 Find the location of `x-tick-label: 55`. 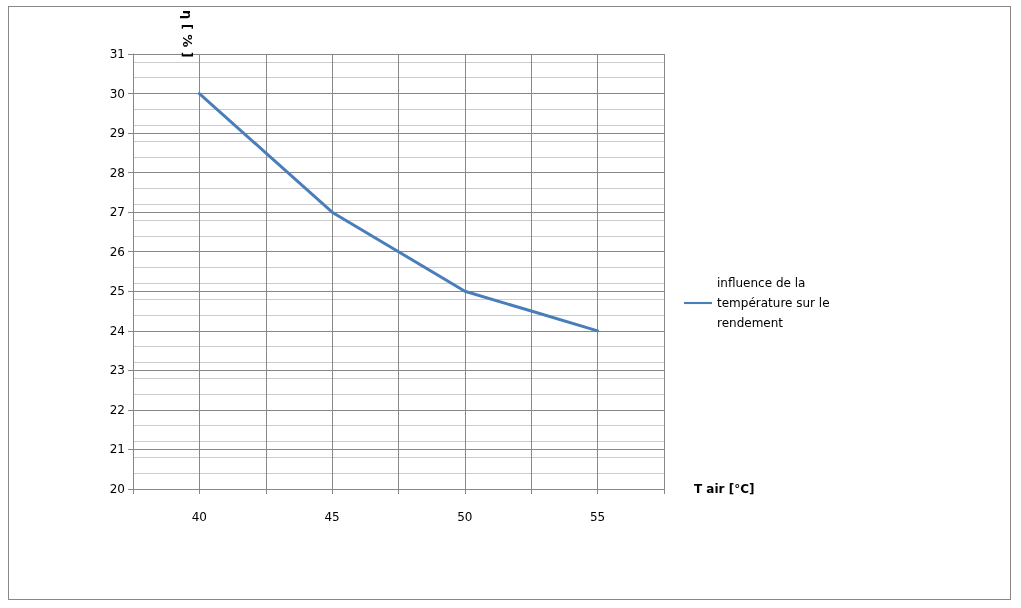

x-tick-label: 55 is located at coordinates (597, 517).